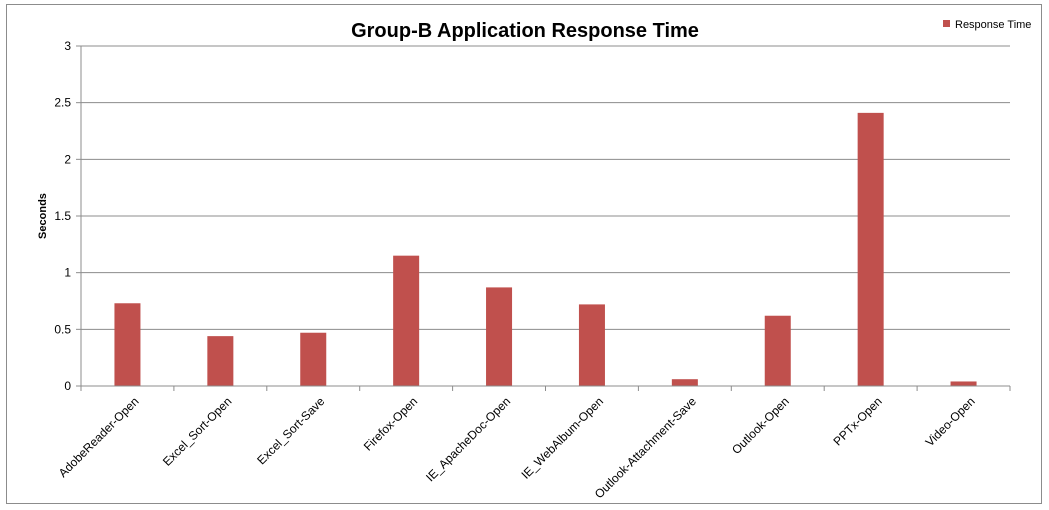  I want to click on x-category-label: Excel_Sort-Save, so click(290, 430).